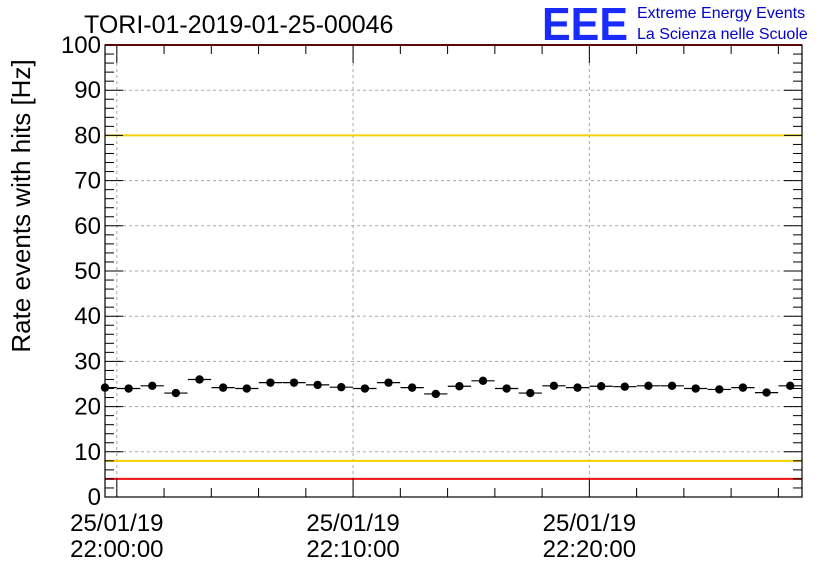  I want to click on y-tick-label: 0, so click(94, 497).